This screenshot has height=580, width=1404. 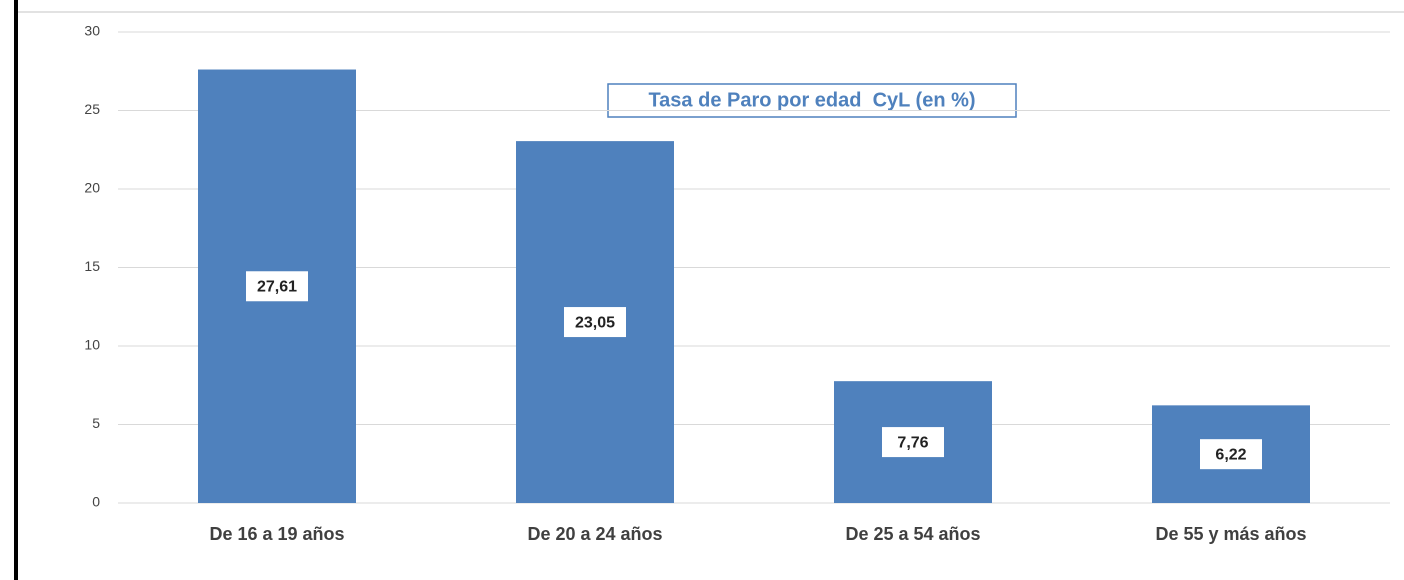 I want to click on value-label: 7,76, so click(x=912, y=442).